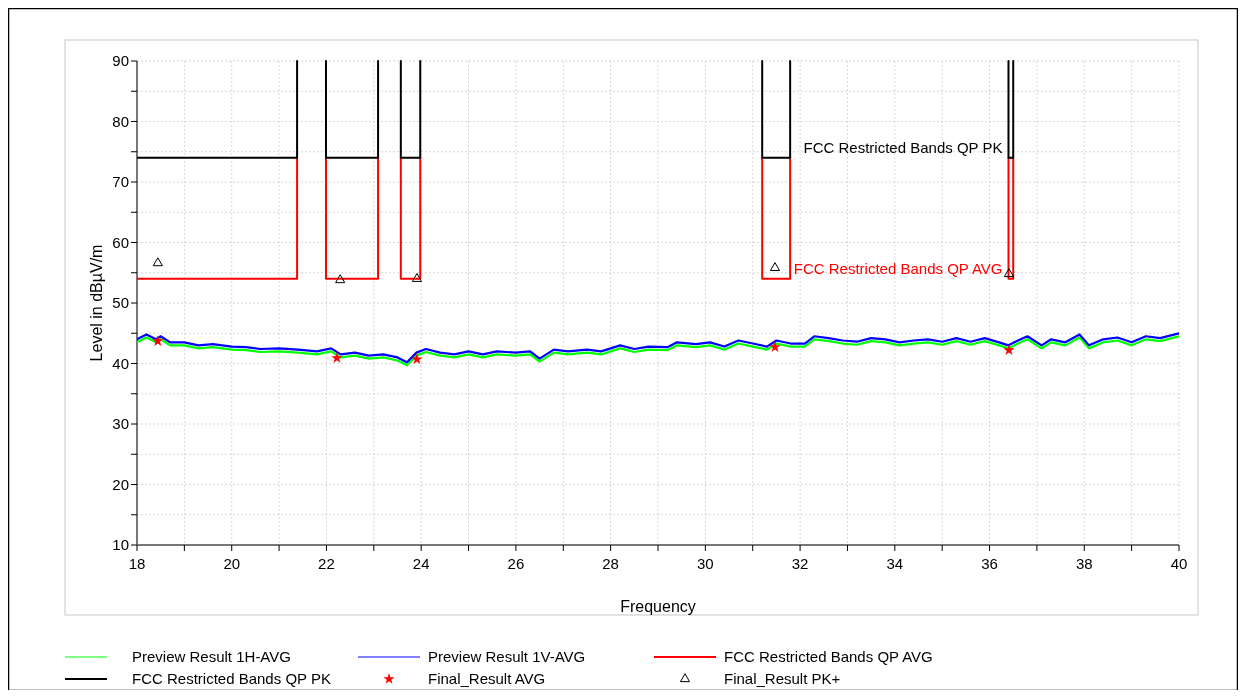 This screenshot has height=698, width=1246. I want to click on x-tick-label: 22, so click(326, 563).